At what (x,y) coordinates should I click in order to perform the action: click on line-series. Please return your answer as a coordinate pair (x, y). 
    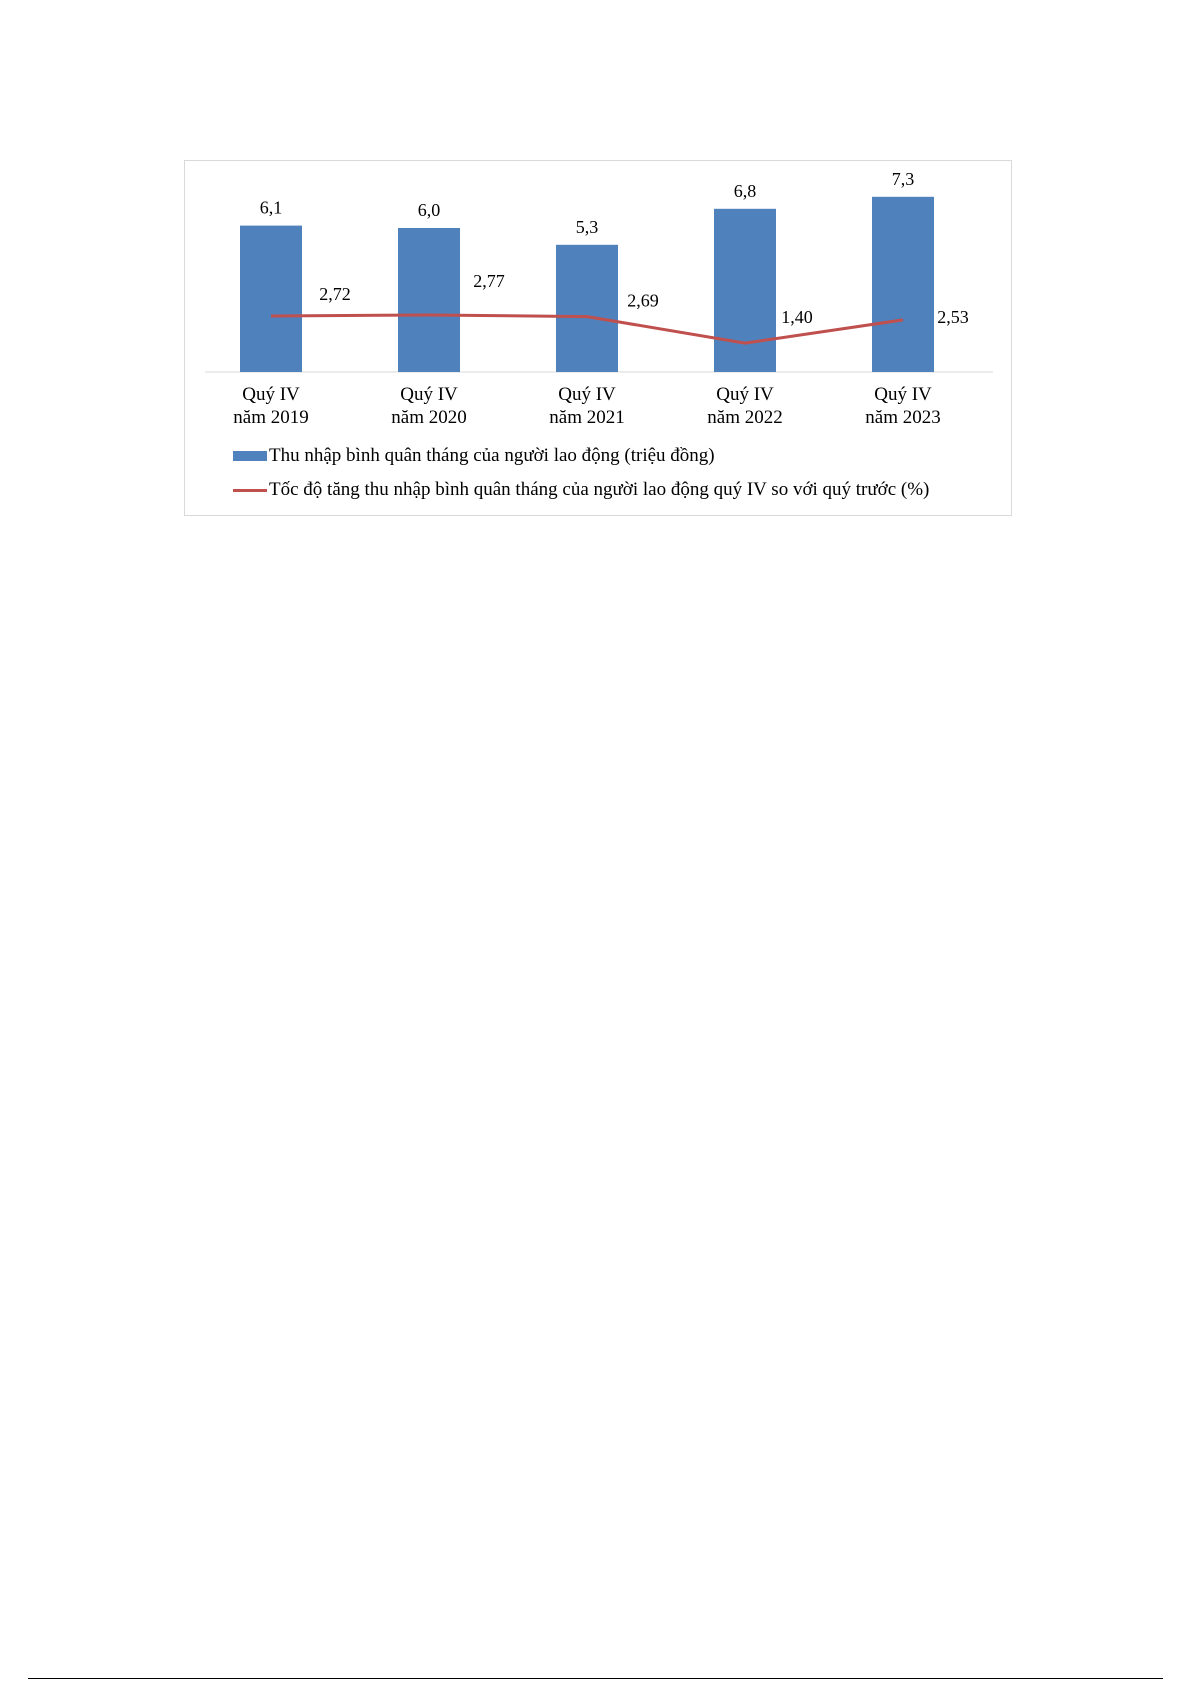
    Looking at the image, I should click on (587, 329).